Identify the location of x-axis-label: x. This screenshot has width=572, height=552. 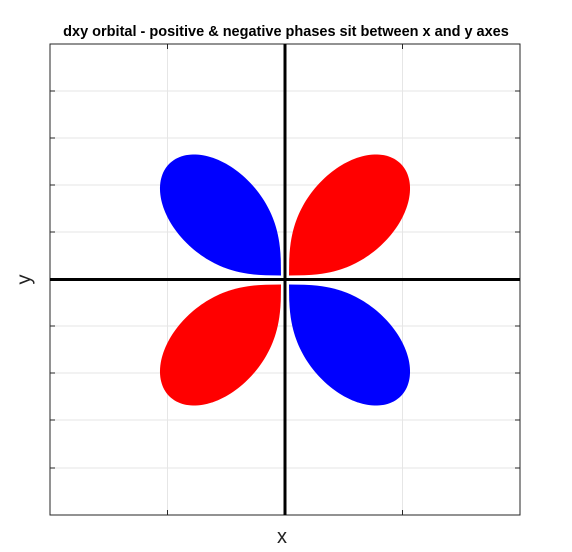
(282, 537).